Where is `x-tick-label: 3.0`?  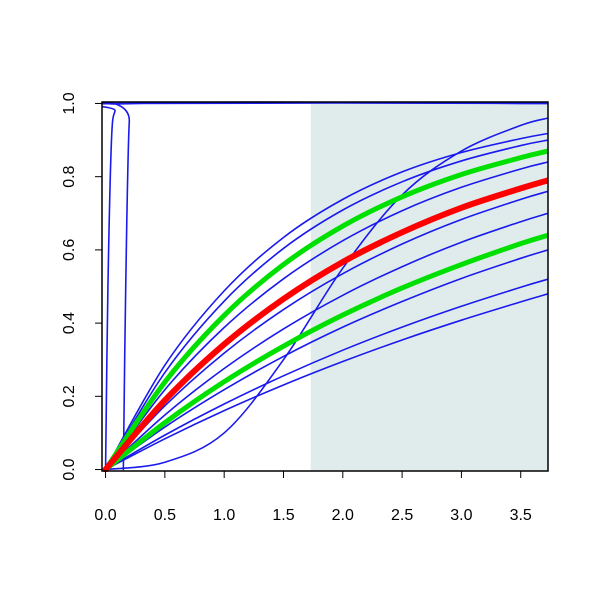 x-tick-label: 3.0 is located at coordinates (461, 515).